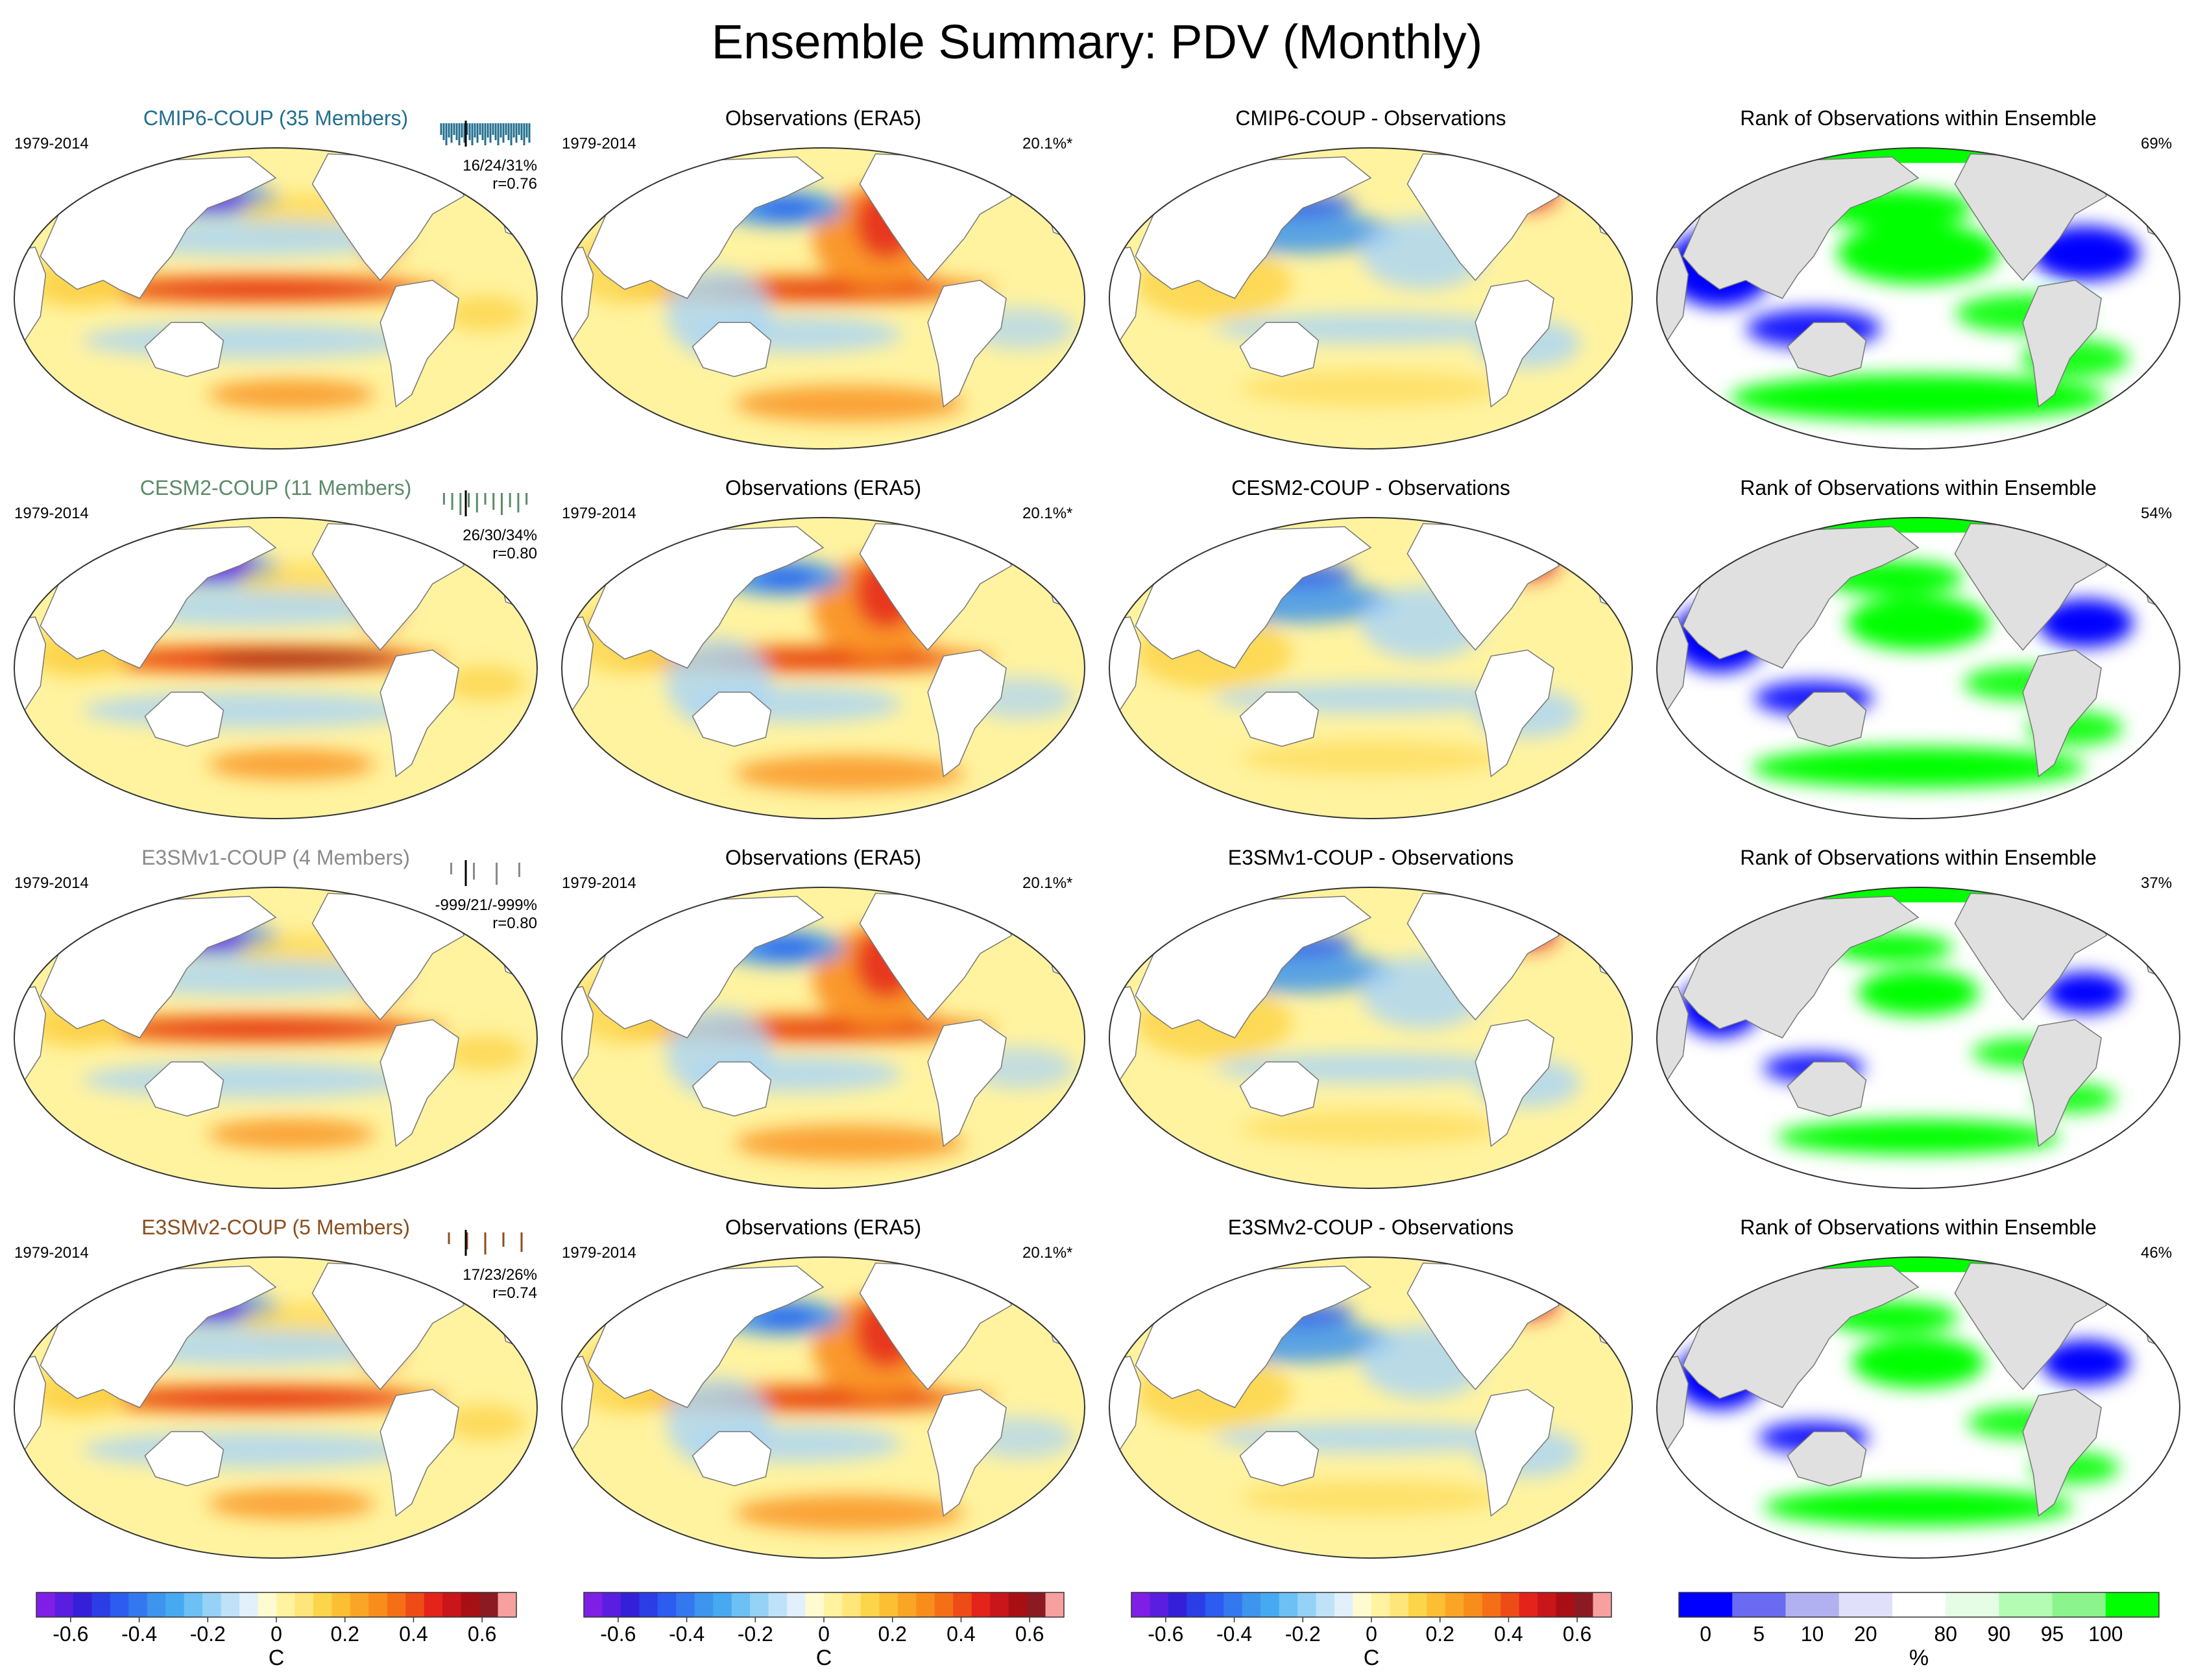  What do you see at coordinates (1918, 858) in the screenshot?
I see `rank-title-3: Rank of Observations within Ensemble` at bounding box center [1918, 858].